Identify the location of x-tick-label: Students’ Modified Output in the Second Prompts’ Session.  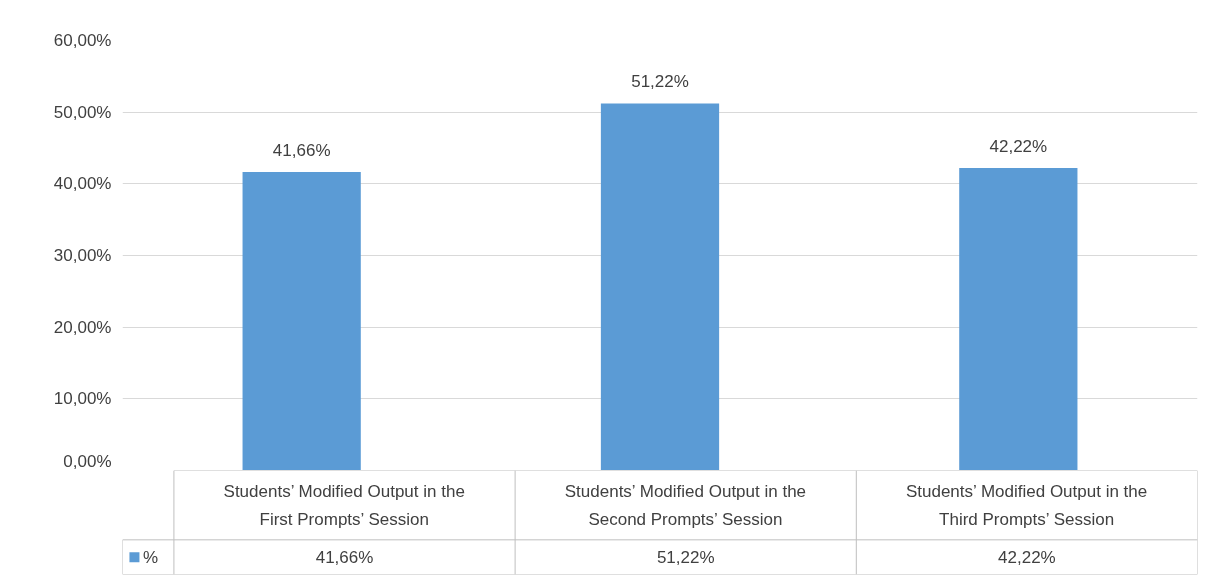
(685, 505).